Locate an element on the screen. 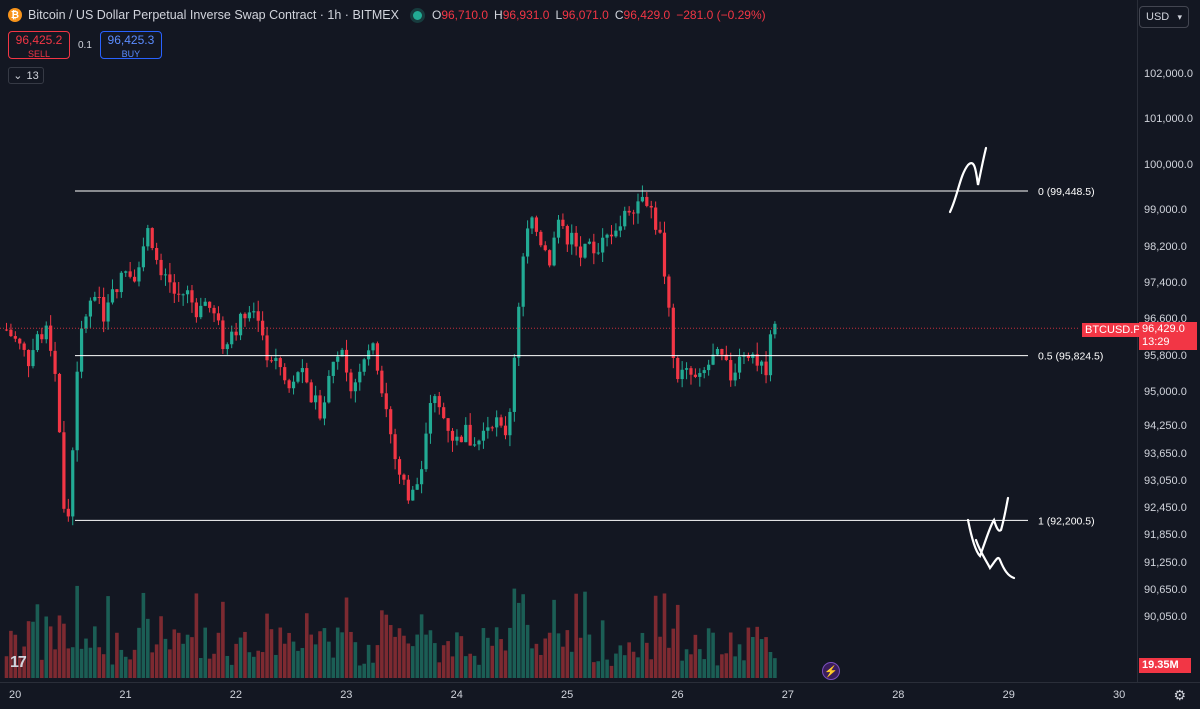 This screenshot has width=1200, height=709. time-axis: 20 21 22 23 24 25 26 27 28 29 30 ⚙ is located at coordinates (600, 695).